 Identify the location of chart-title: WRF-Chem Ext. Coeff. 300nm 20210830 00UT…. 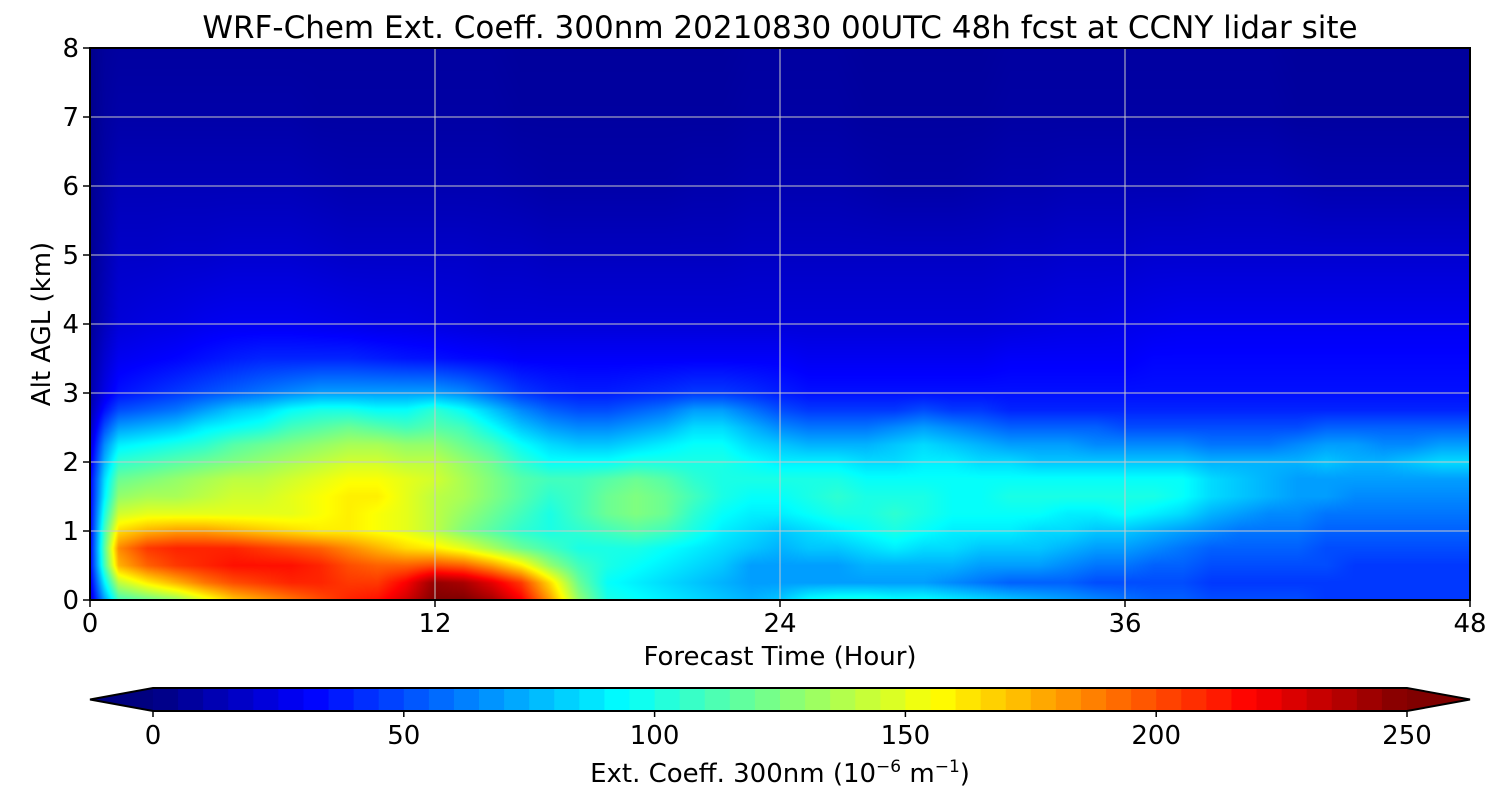
(779, 28).